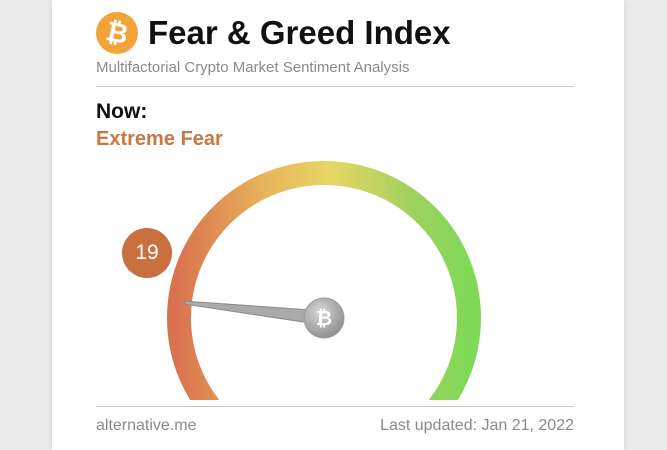 The width and height of the screenshot is (667, 450). What do you see at coordinates (122, 111) in the screenshot?
I see `now-label: Now:` at bounding box center [122, 111].